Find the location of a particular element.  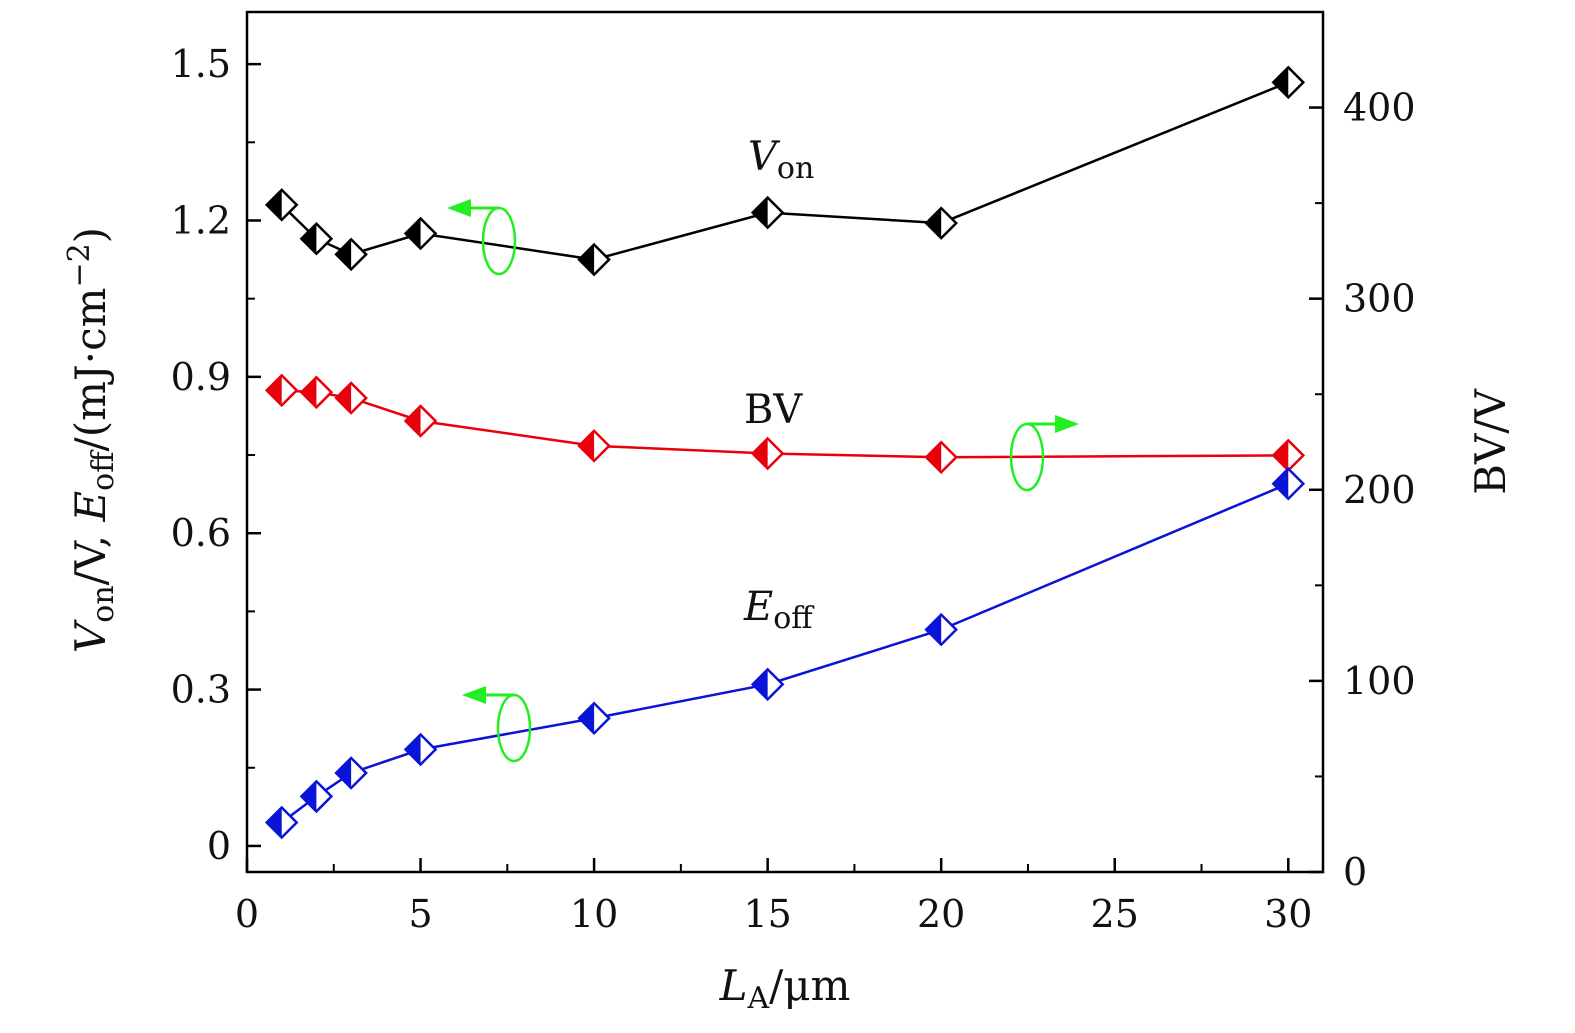

right-y-axis: 0 100 200 300 400 is located at coordinates (1362, 452).